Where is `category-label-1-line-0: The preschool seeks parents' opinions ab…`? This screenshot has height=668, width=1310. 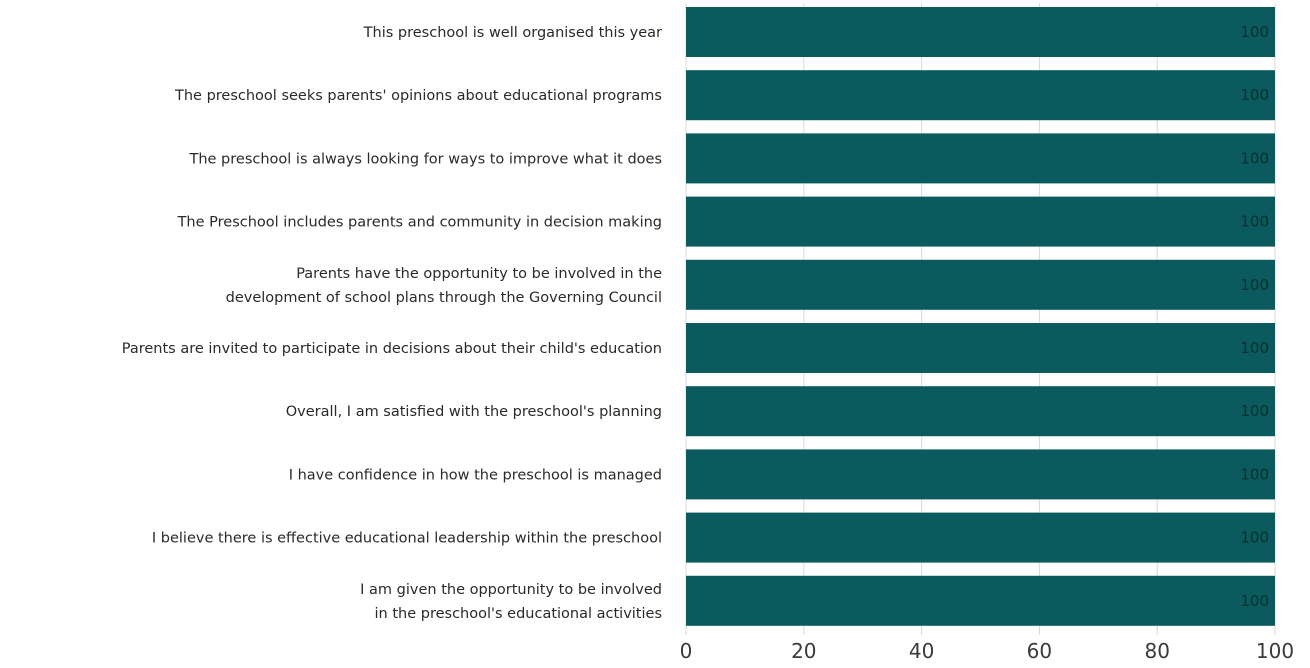
category-label-1-line-0: The preschool seeks parents' opinions ab… is located at coordinates (418, 96).